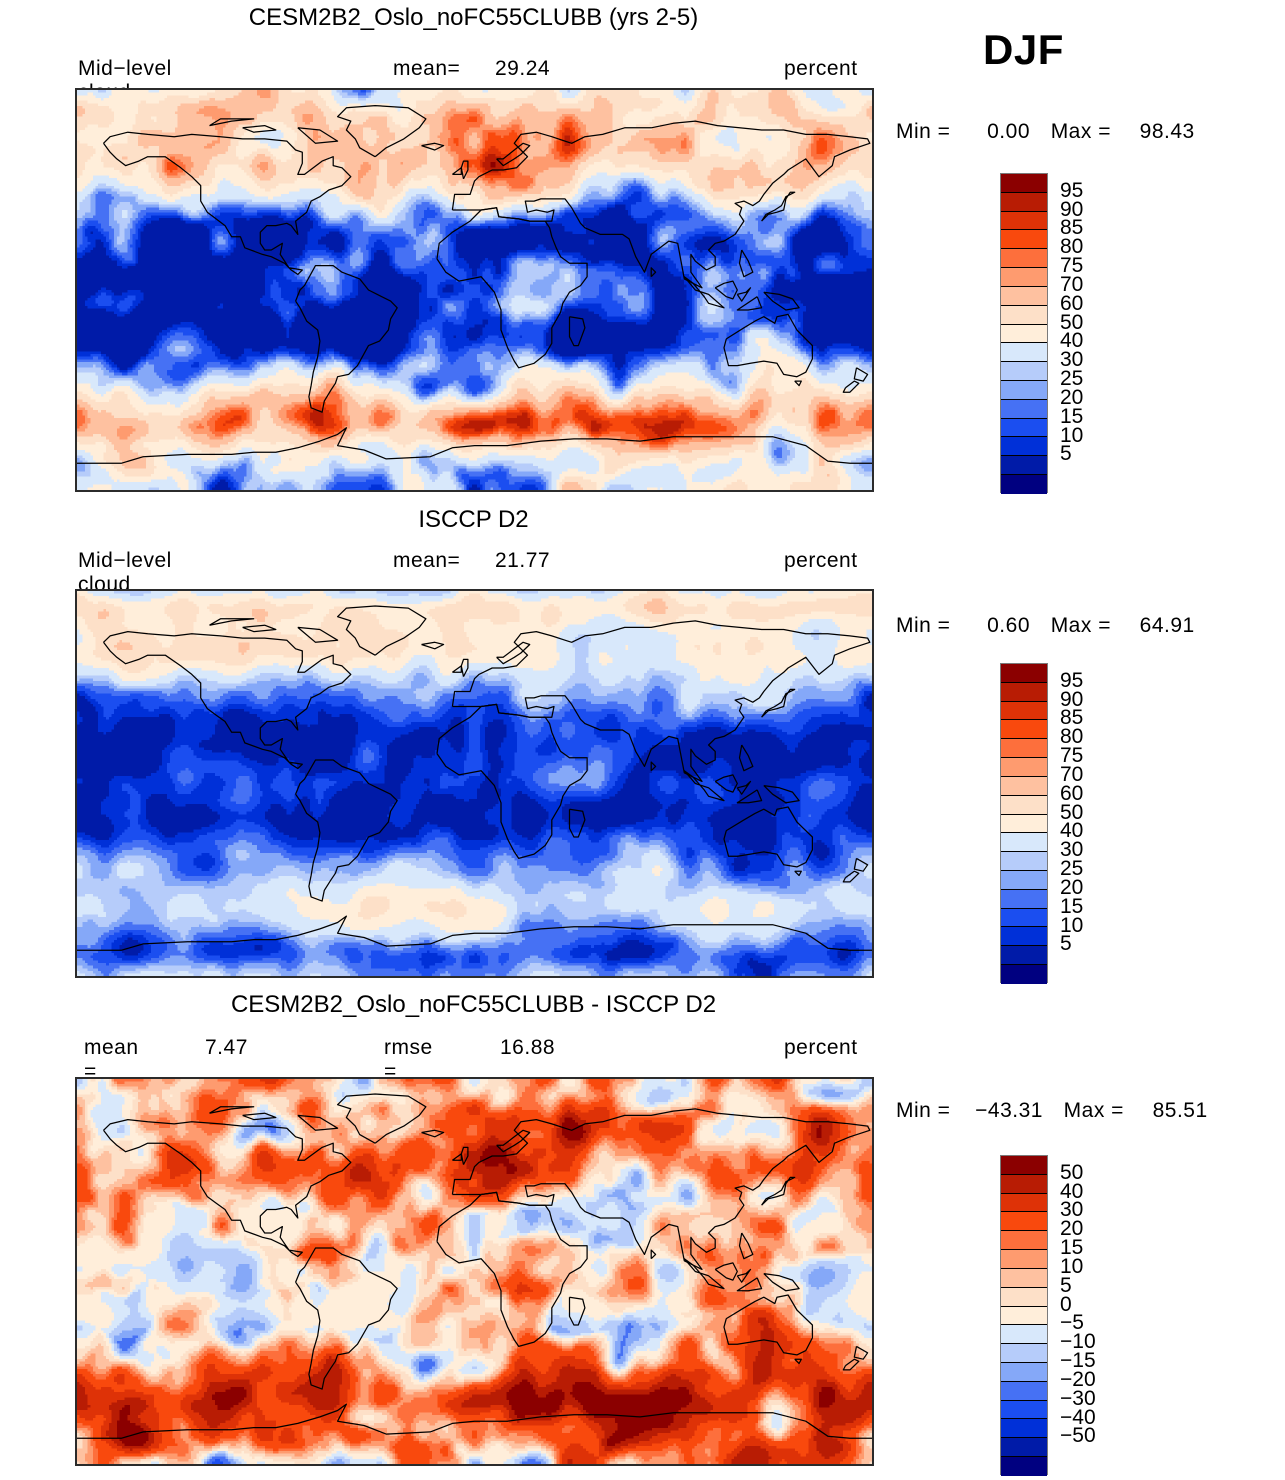 Image resolution: width=1285 pixels, height=1480 pixels. Describe the element at coordinates (473, 1005) in the screenshot. I see `panel-diff-title: CESM2B2_Oslo_noFC55CLUBB - ISCCP D2` at that location.